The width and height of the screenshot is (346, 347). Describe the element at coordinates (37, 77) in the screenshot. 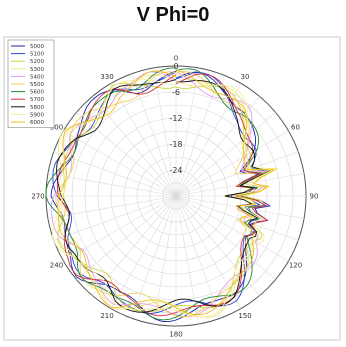

I see `legend-entry: 5400` at that location.